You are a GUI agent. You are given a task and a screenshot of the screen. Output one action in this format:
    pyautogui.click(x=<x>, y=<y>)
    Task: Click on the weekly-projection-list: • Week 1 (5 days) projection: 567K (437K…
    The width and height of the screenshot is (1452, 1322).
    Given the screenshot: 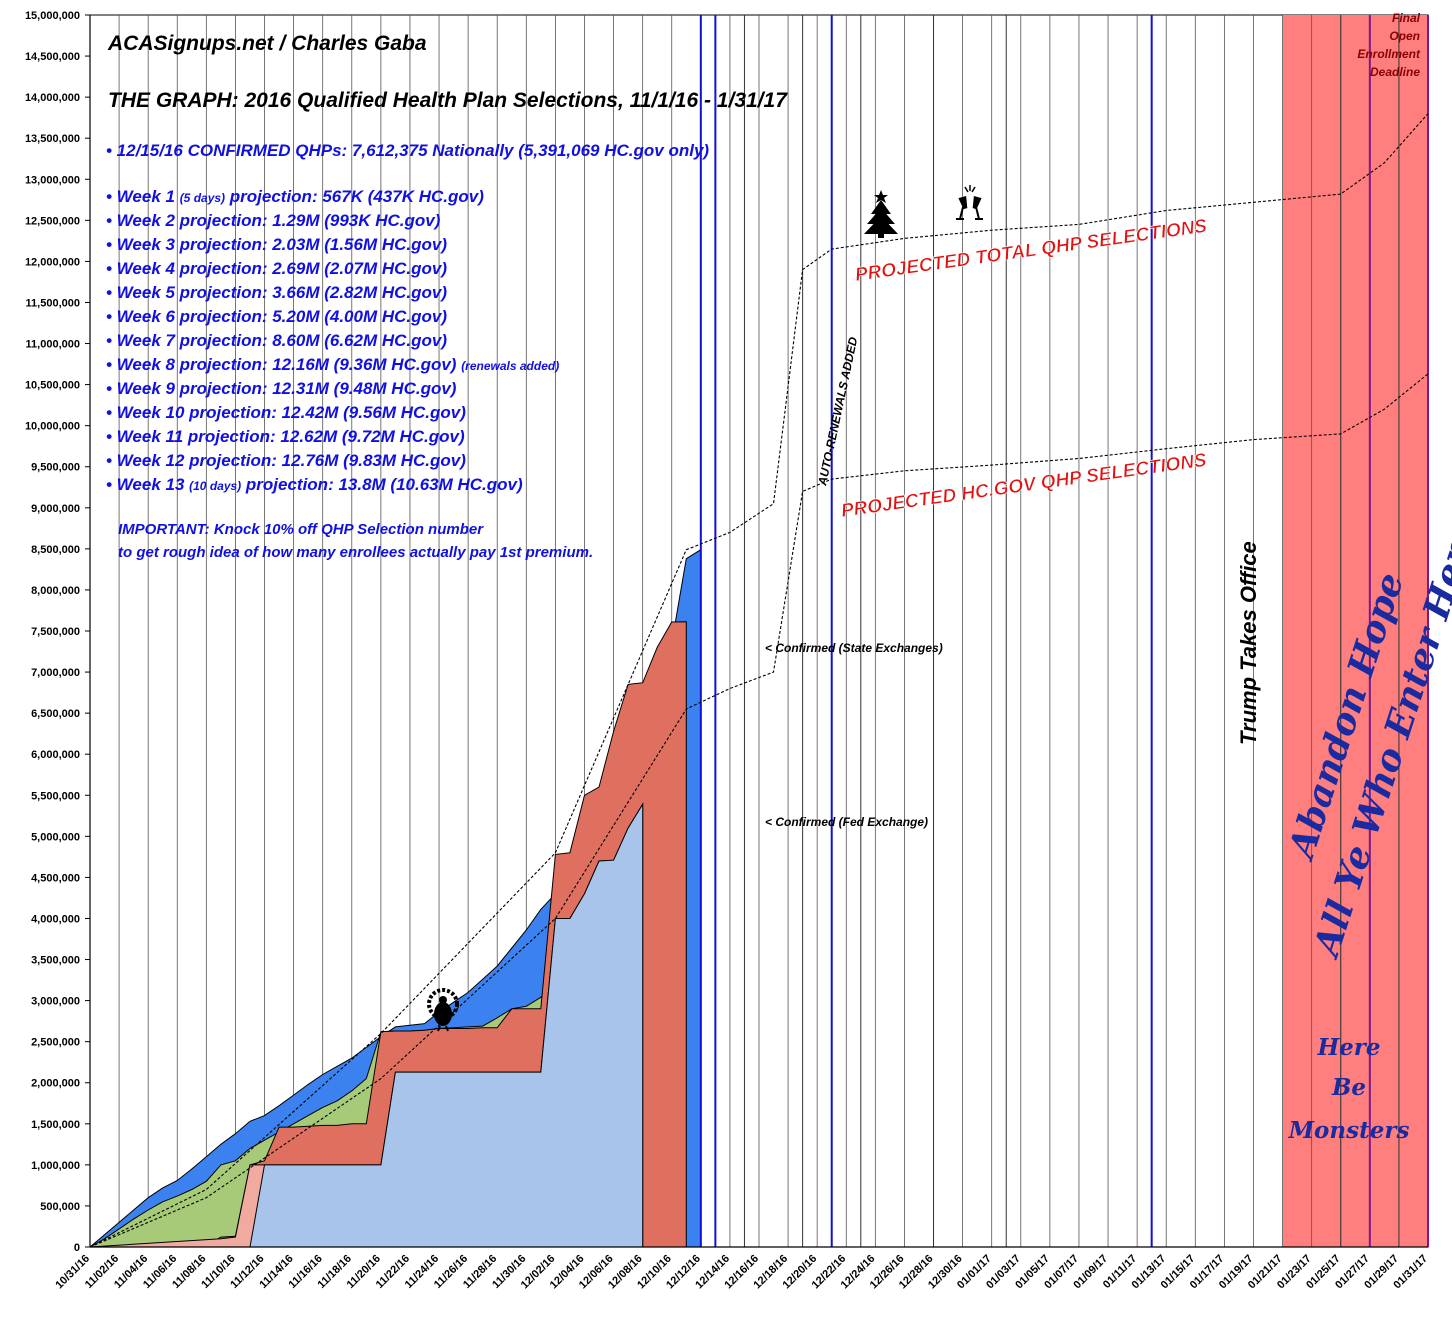 What is the action you would take?
    pyautogui.click(x=332, y=340)
    